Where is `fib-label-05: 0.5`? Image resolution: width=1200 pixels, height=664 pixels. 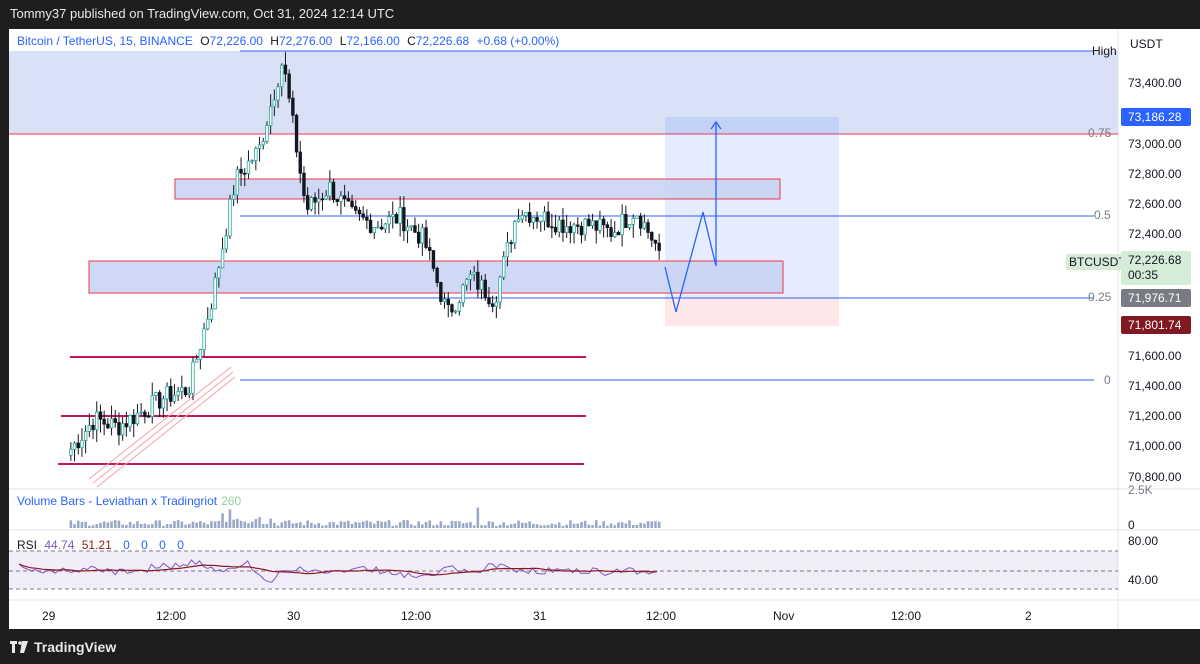
fib-label-05: 0.5 is located at coordinates (1102, 215).